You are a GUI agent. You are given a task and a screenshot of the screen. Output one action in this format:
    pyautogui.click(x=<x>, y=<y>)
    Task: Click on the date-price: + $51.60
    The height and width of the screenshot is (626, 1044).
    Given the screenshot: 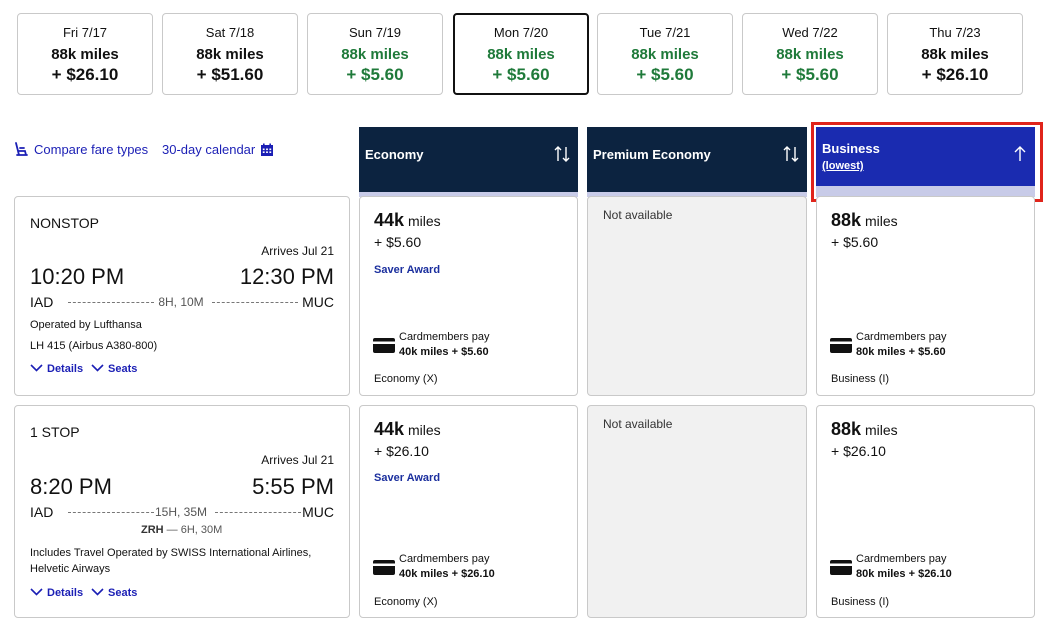 What is the action you would take?
    pyautogui.click(x=230, y=74)
    